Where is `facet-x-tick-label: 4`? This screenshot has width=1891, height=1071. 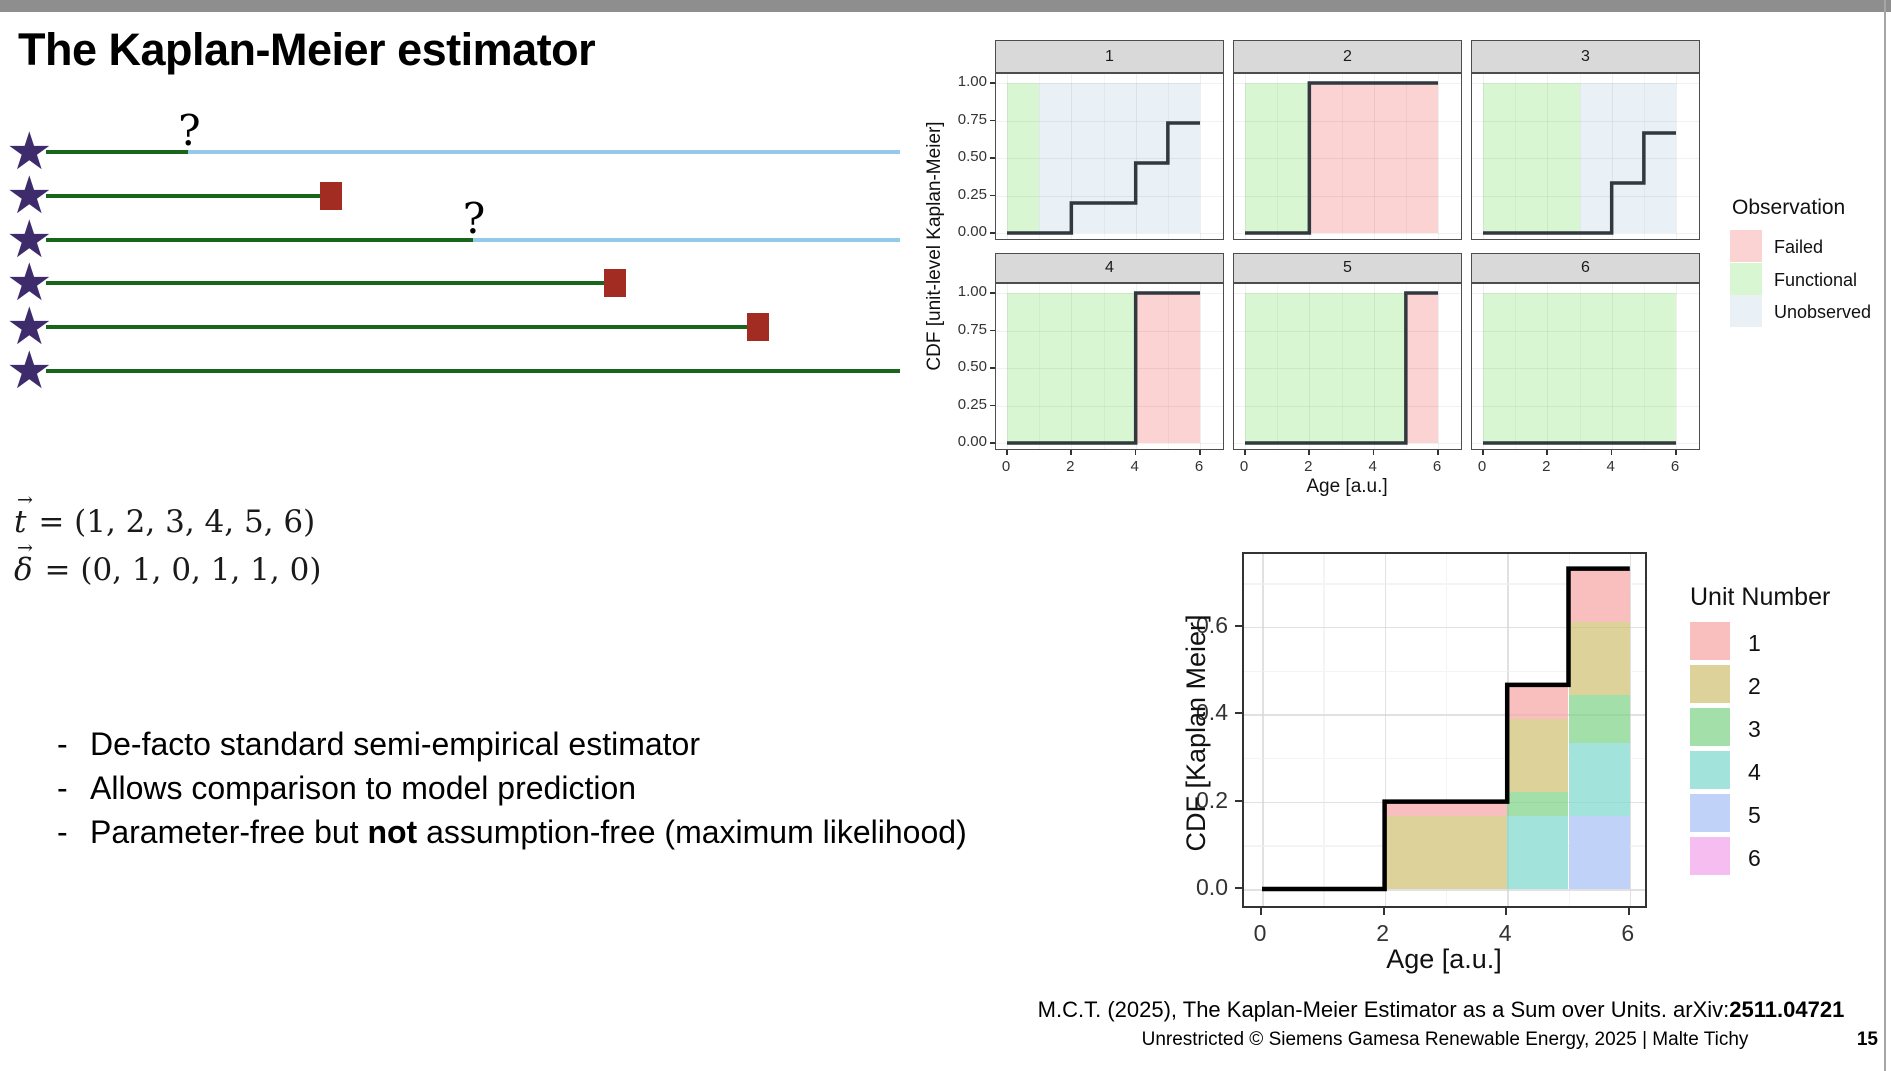
facet-x-tick-label: 4 is located at coordinates (1134, 466).